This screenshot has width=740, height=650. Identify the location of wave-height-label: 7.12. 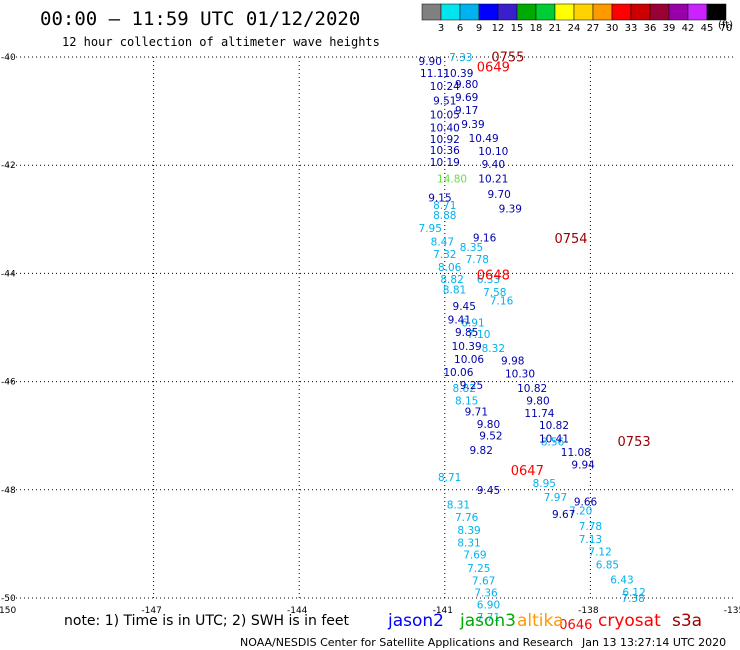
(599, 552).